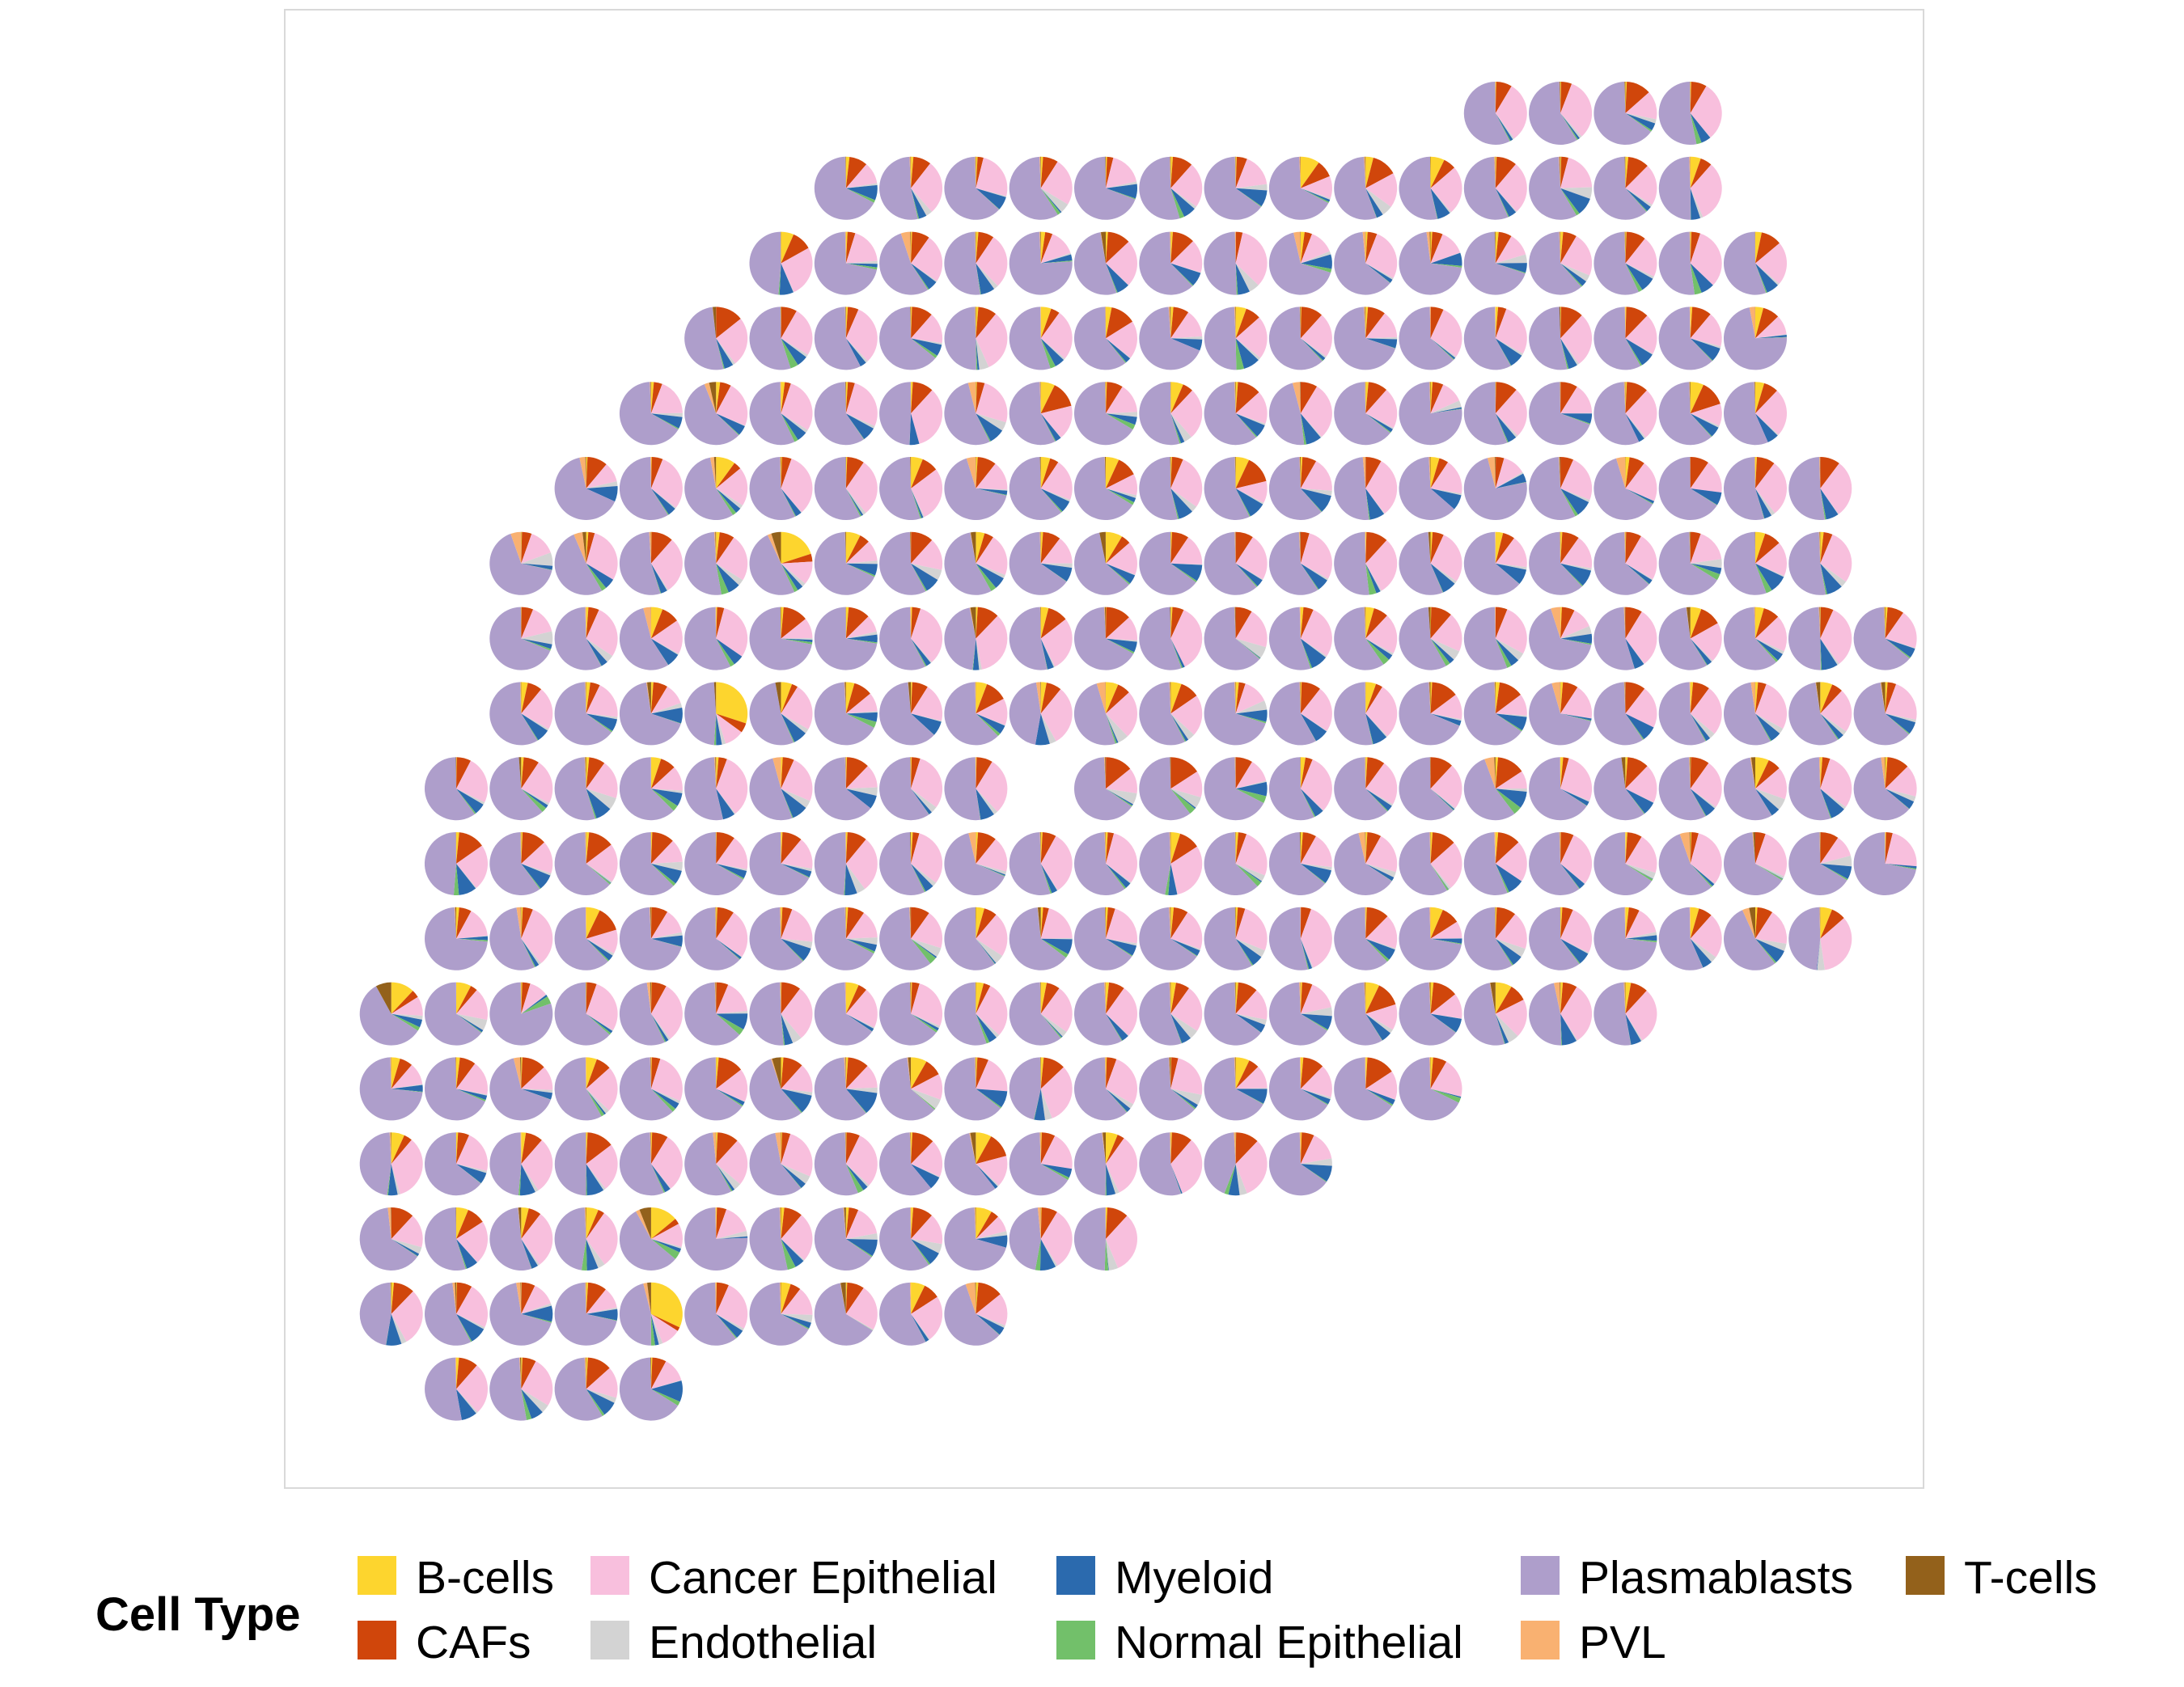 This screenshot has height=1687, width=2184. Describe the element at coordinates (1540, 1575) in the screenshot. I see `legend-swatch` at that location.